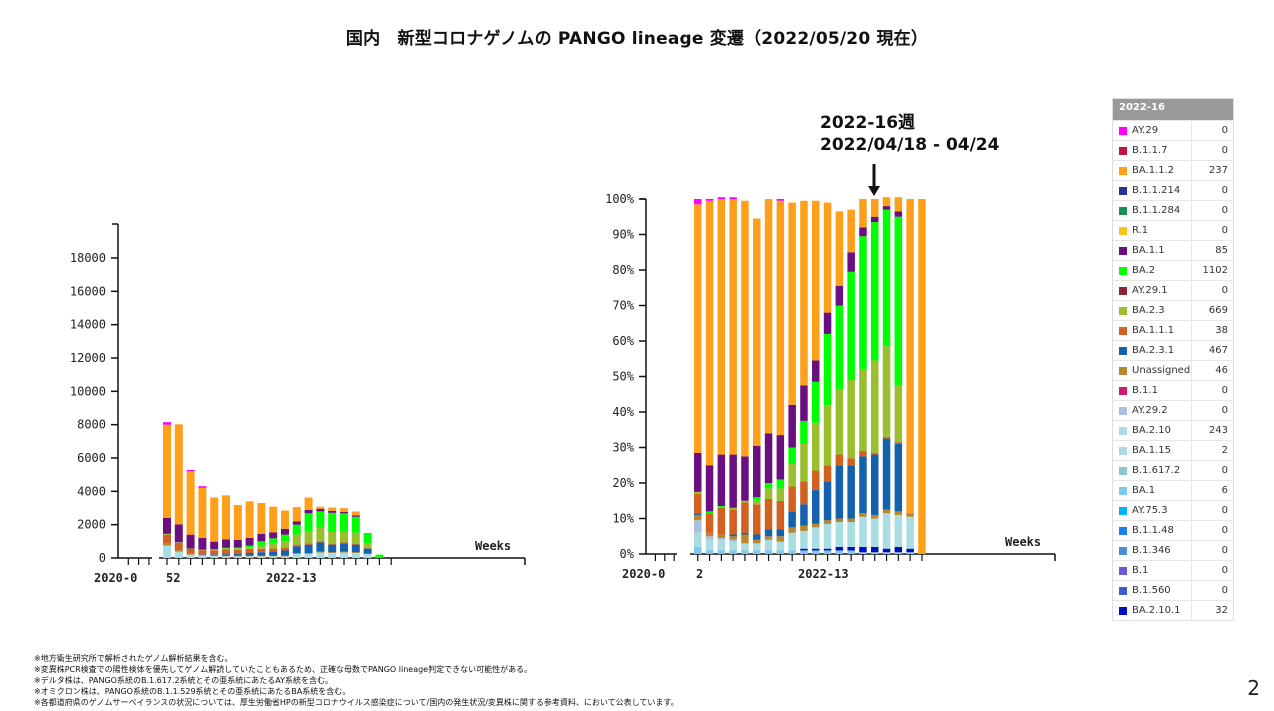 The image size is (1274, 711). Describe the element at coordinates (1173, 450) in the screenshot. I see `legend-row: BA.1.15 2` at that location.